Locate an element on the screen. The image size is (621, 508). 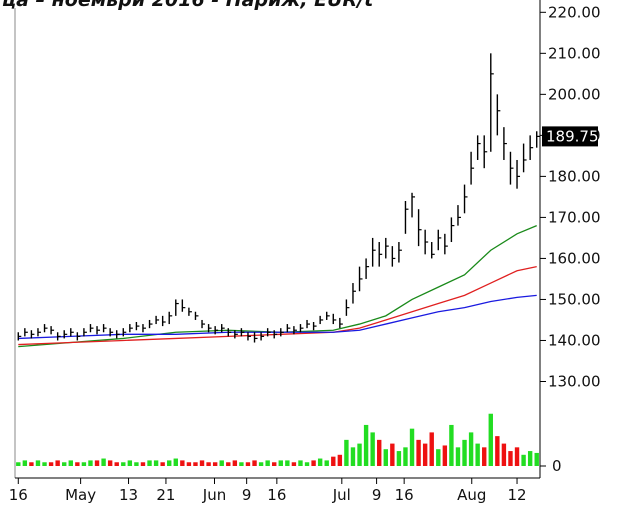
y-tick-label: 130.00 is located at coordinates (574, 381).